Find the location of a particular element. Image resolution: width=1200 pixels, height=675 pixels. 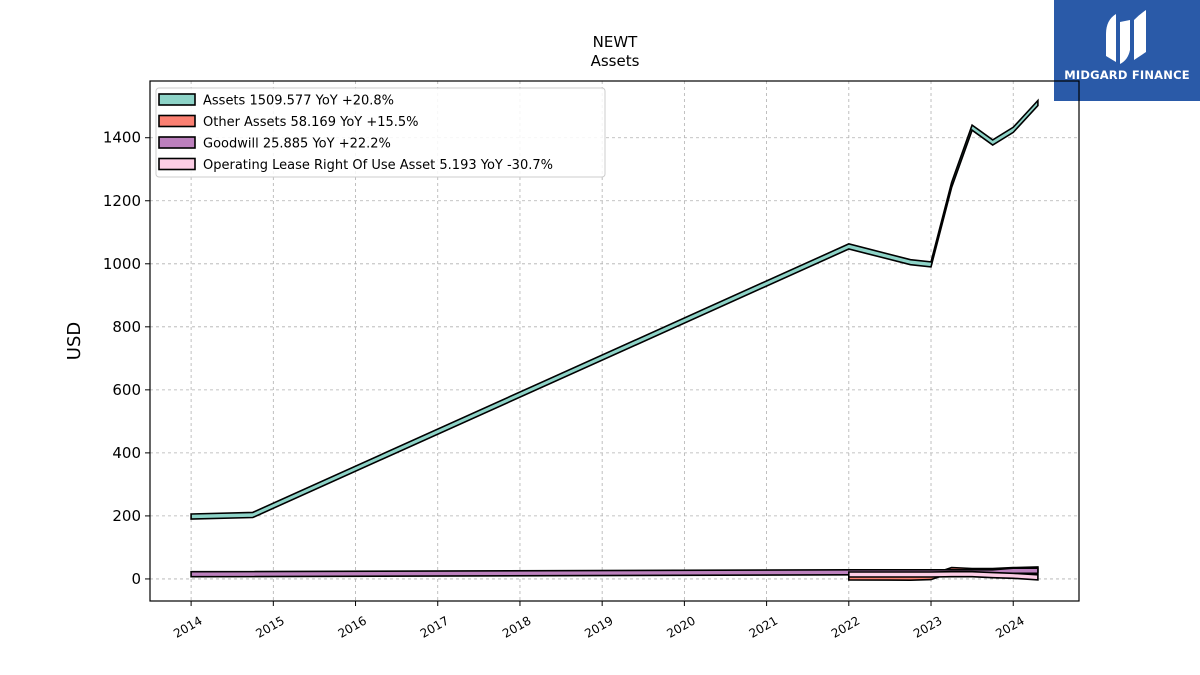

y-tick-label: 1200 is located at coordinates (122, 201).